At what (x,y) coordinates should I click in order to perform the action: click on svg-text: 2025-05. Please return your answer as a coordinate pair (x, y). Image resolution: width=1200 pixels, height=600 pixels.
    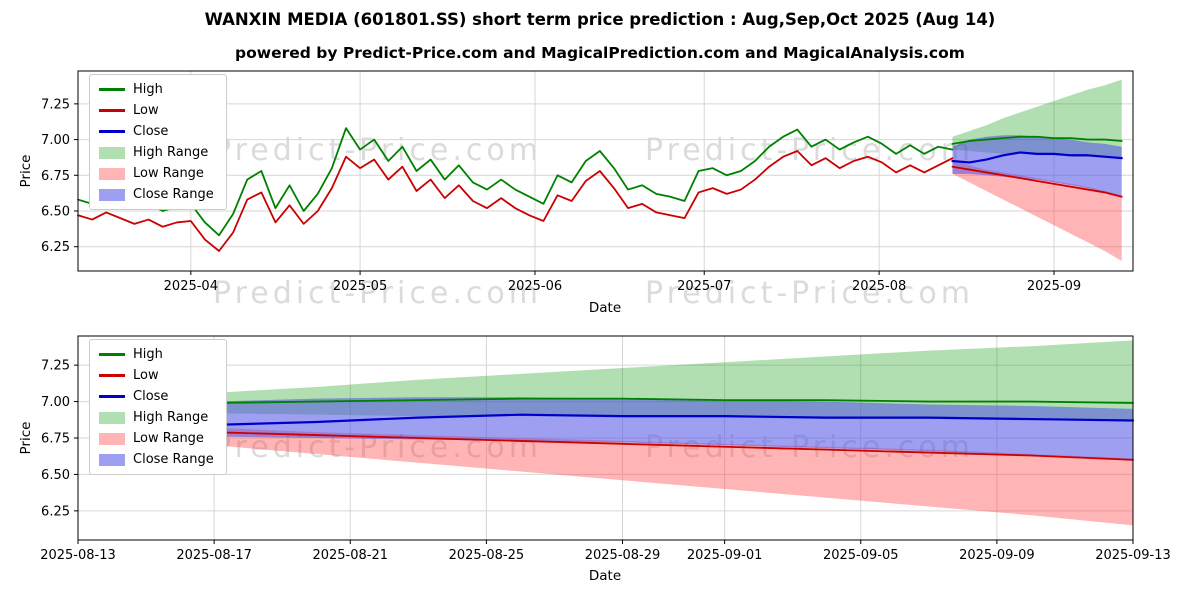
    Looking at the image, I should click on (360, 286).